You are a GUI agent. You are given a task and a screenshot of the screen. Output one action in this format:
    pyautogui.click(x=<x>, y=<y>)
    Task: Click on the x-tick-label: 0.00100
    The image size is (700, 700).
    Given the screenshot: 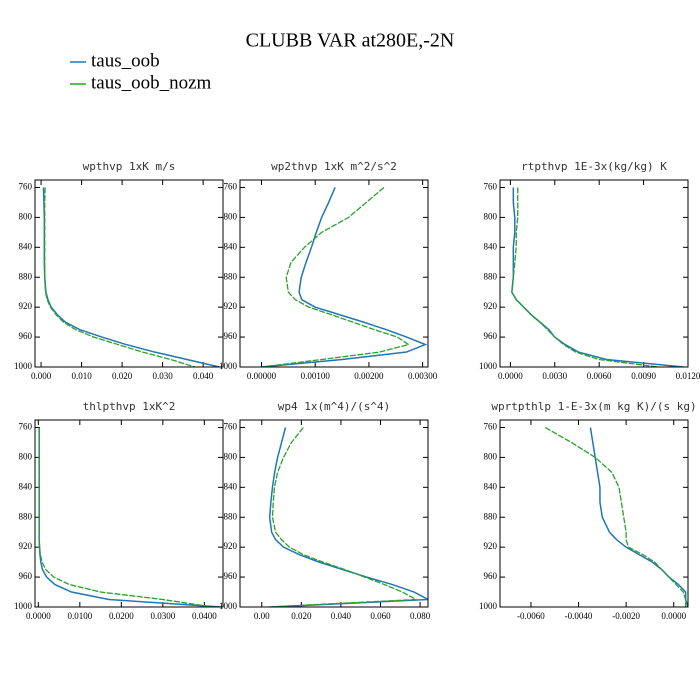 What is the action you would take?
    pyautogui.click(x=316, y=376)
    